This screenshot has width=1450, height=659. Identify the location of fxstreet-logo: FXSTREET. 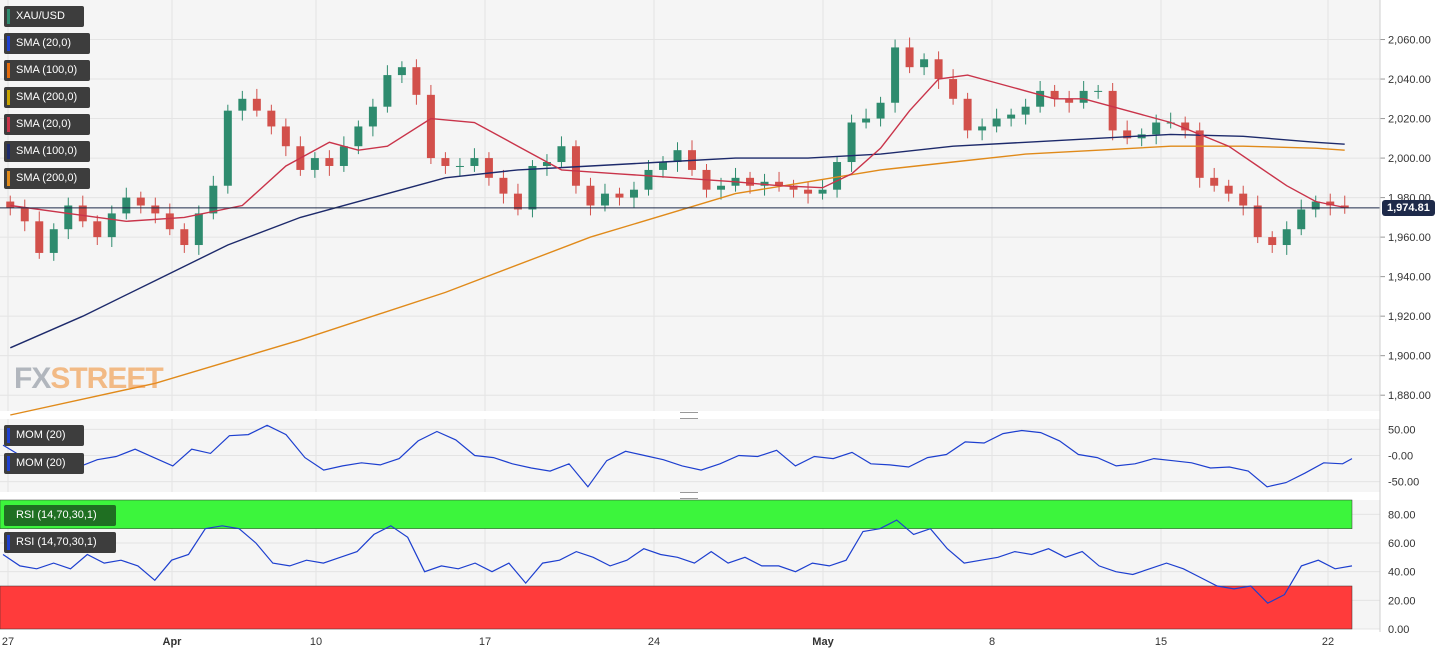
(89, 378).